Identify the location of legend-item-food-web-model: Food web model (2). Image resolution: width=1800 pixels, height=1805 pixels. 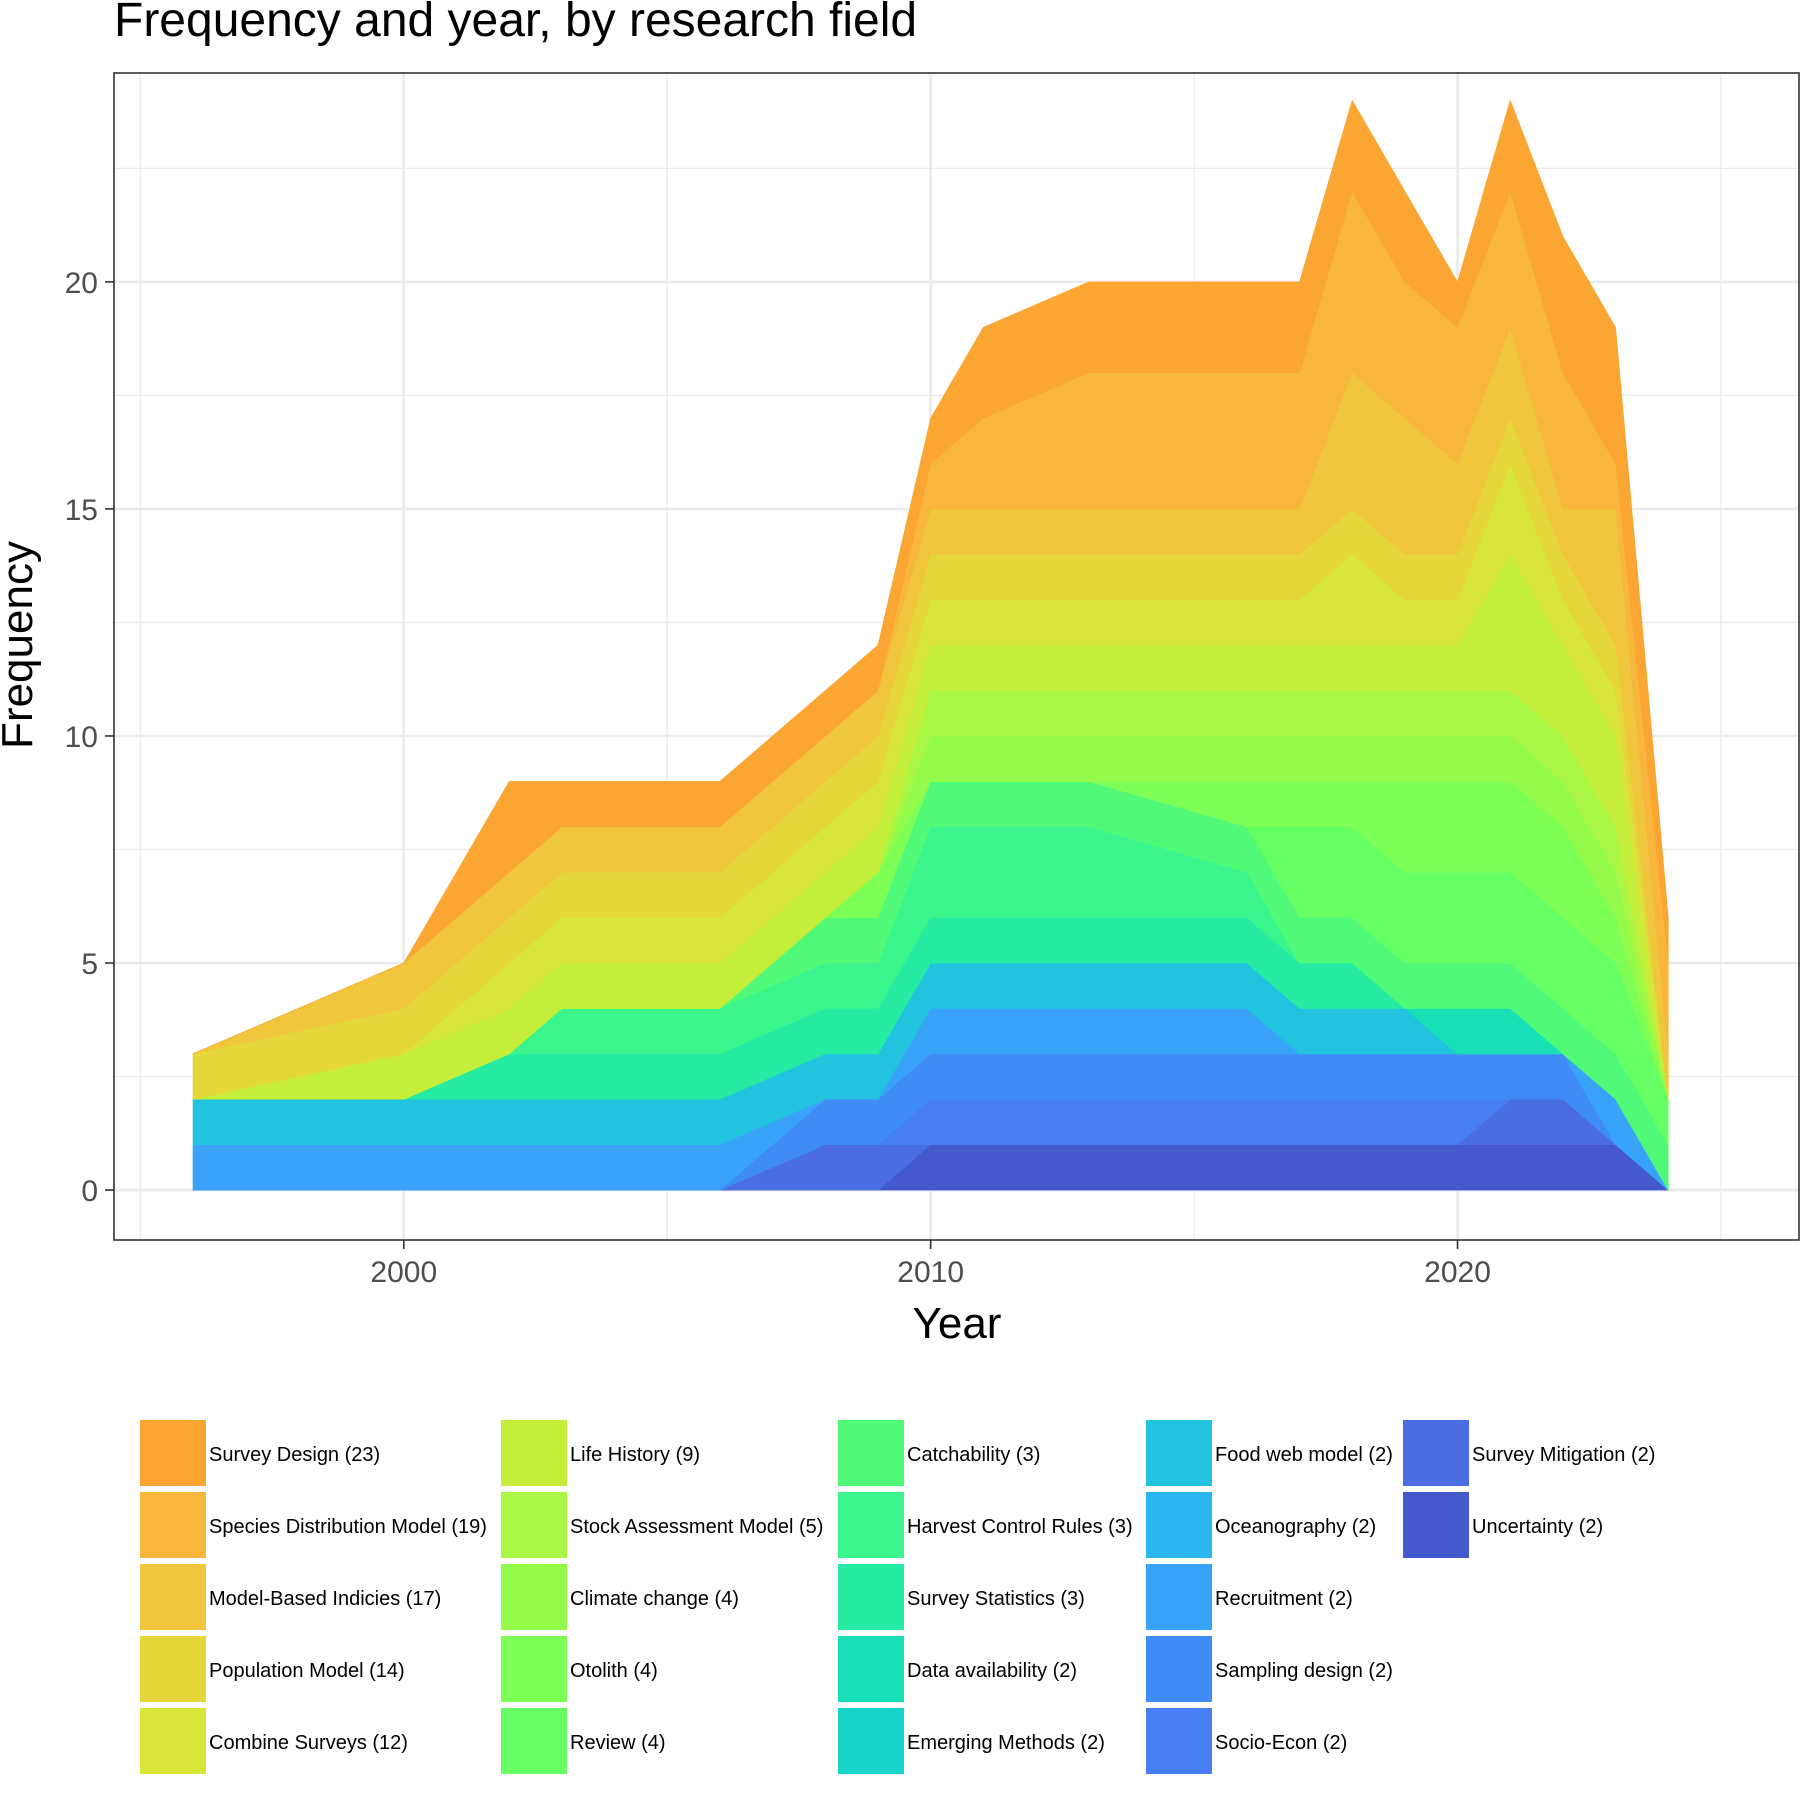
(1269, 1453).